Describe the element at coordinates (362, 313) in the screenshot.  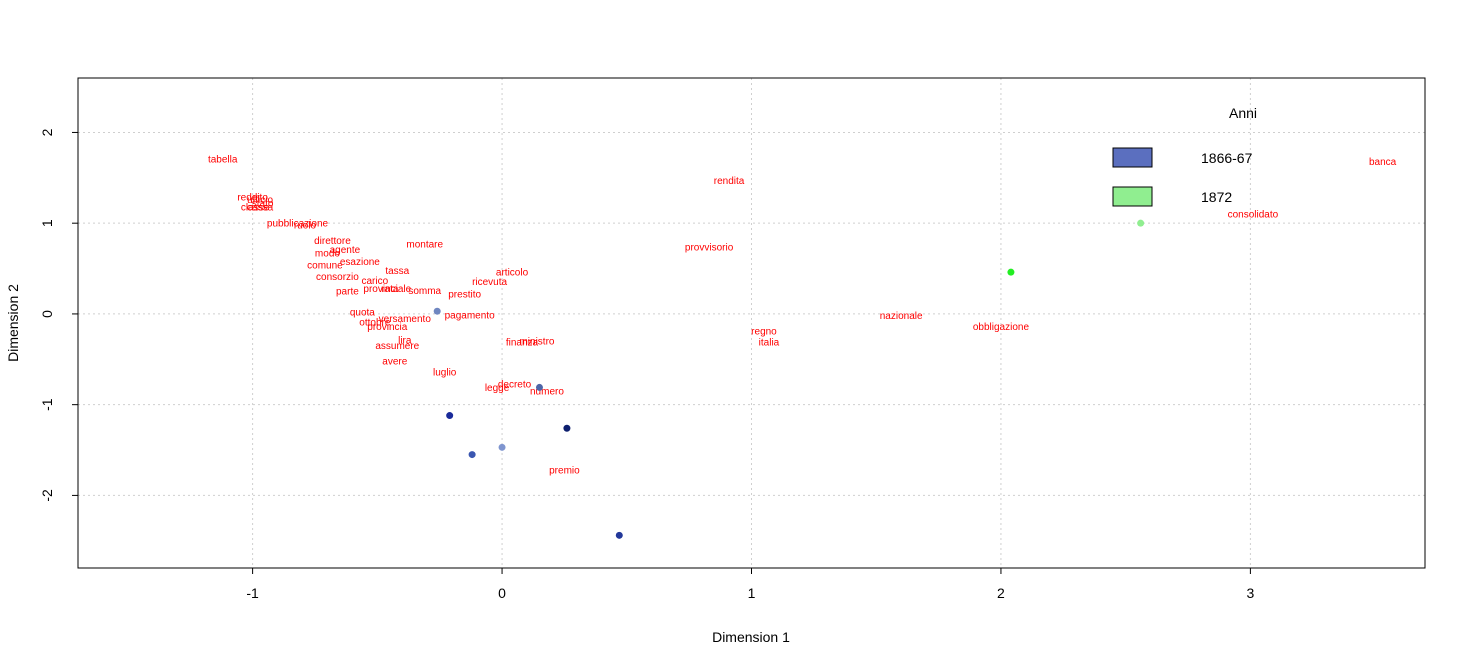
I see `word-label: quota` at that location.